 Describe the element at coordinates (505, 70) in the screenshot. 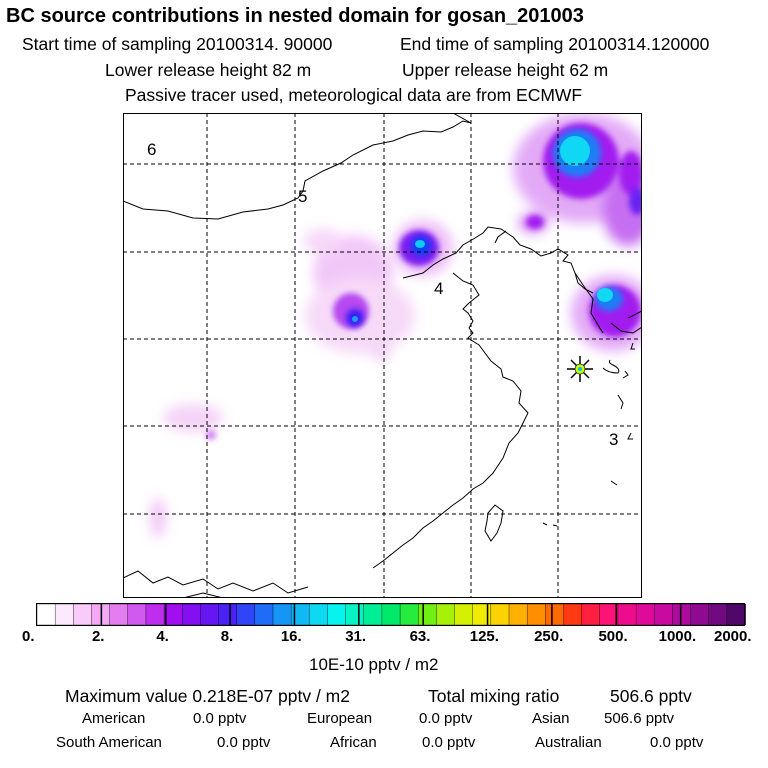

I see `upper-release-label: Upper release height 62 m` at that location.